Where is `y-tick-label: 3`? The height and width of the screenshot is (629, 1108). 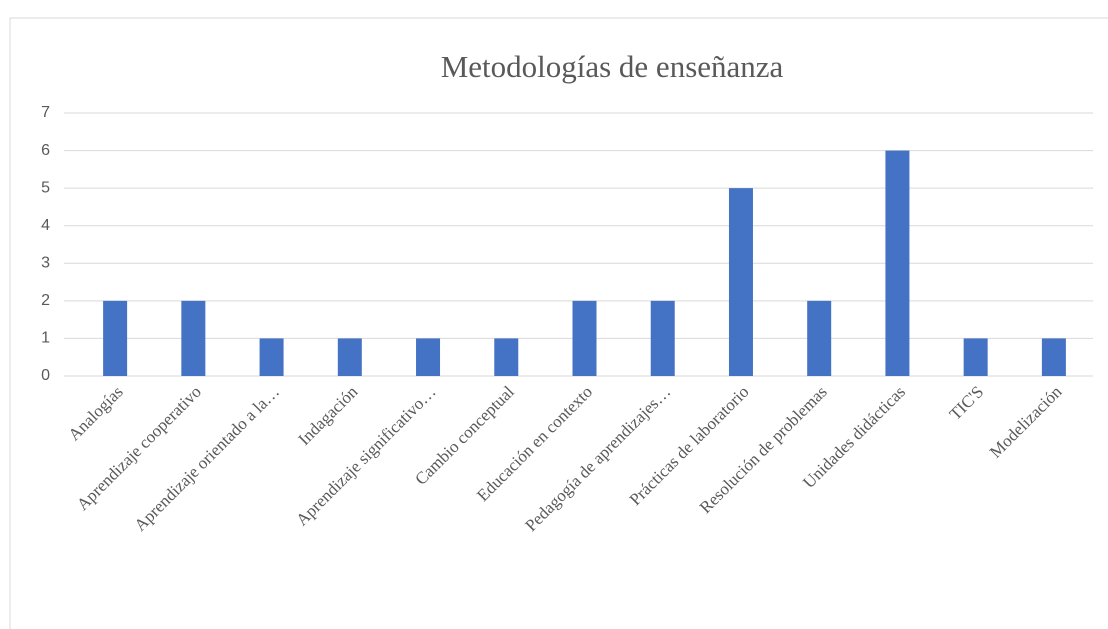
y-tick-label: 3 is located at coordinates (45, 263).